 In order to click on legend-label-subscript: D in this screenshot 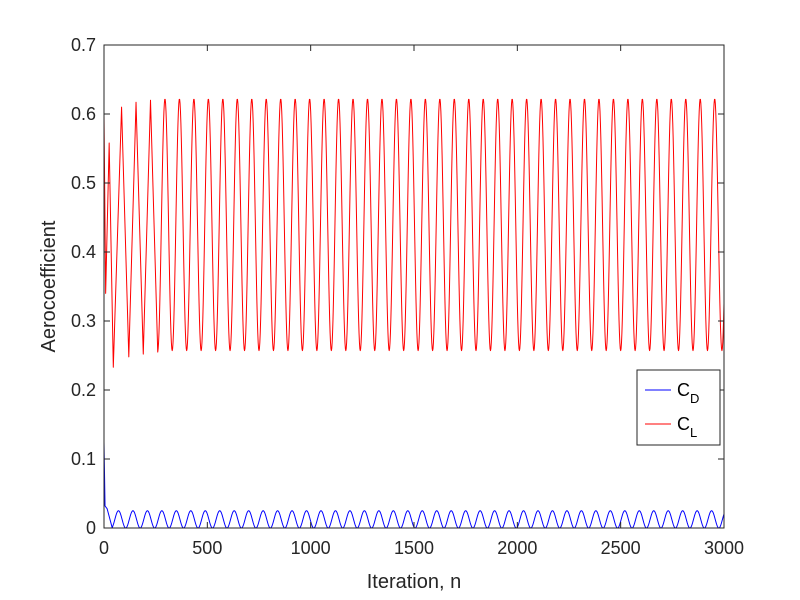, I will do `click(694, 398)`.